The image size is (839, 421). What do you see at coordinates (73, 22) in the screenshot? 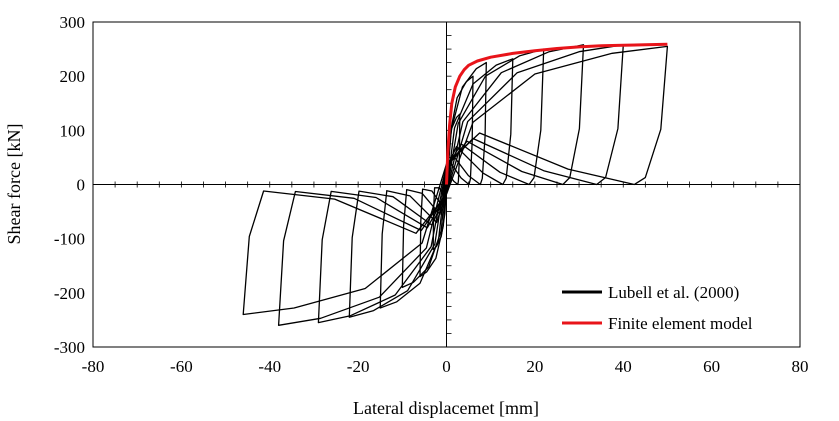
I see `y-tick-label: 300` at bounding box center [73, 22].